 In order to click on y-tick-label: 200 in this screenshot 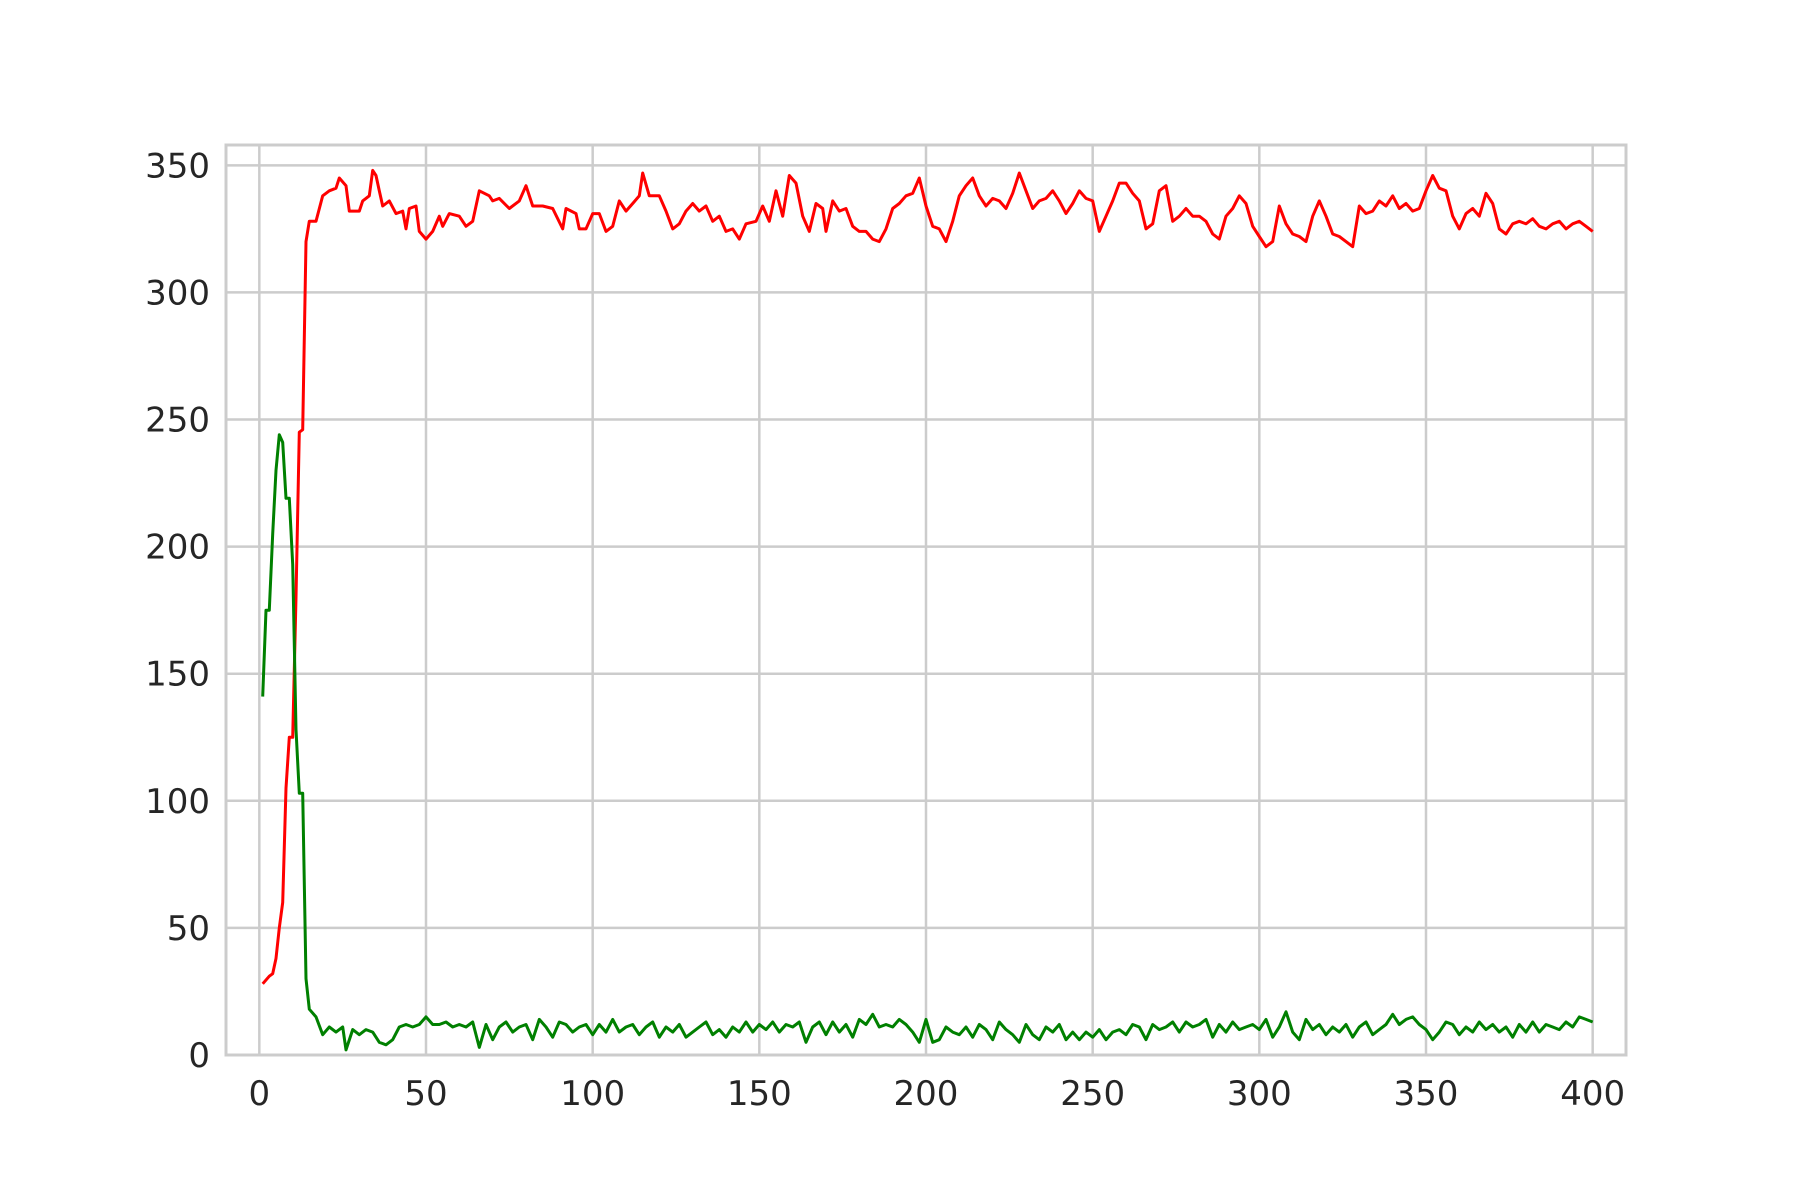, I will do `click(177, 548)`.